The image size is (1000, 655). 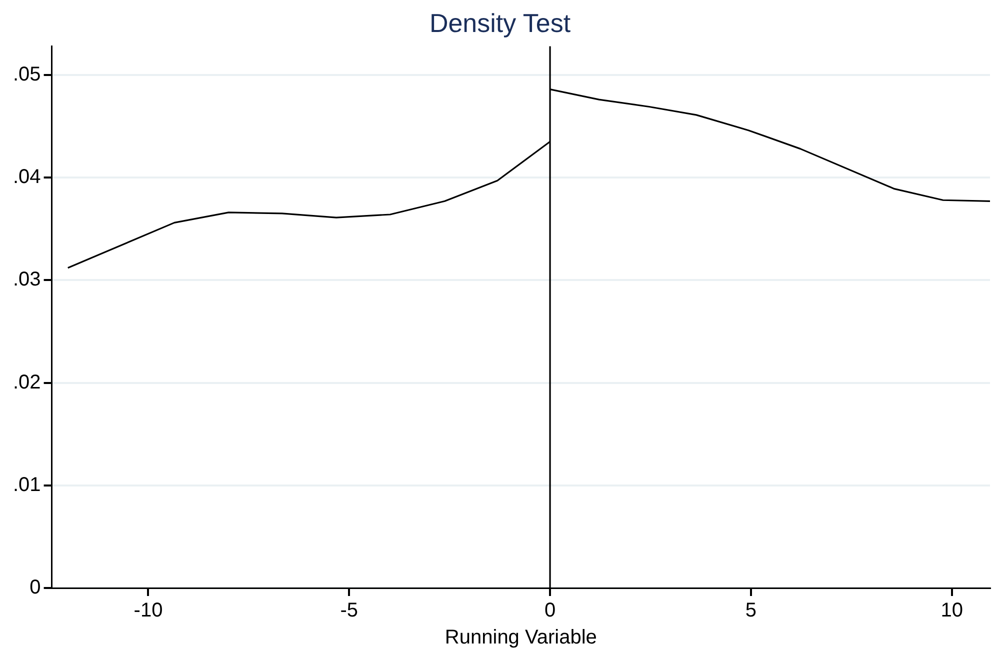 What do you see at coordinates (26, 177) in the screenshot?
I see `y-tick-label: .04` at bounding box center [26, 177].